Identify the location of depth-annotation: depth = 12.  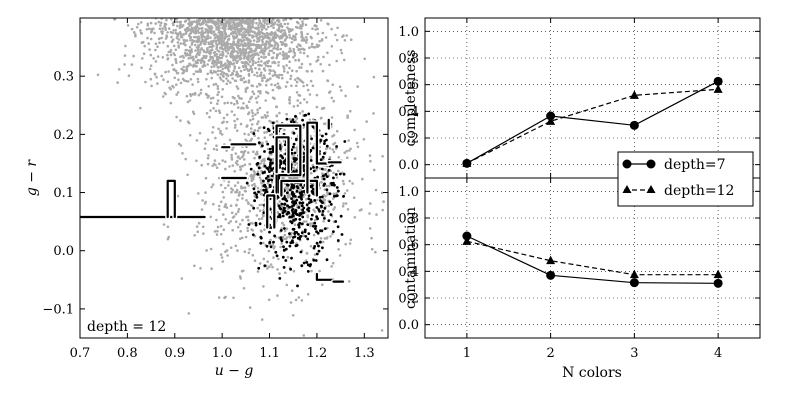
(126, 327).